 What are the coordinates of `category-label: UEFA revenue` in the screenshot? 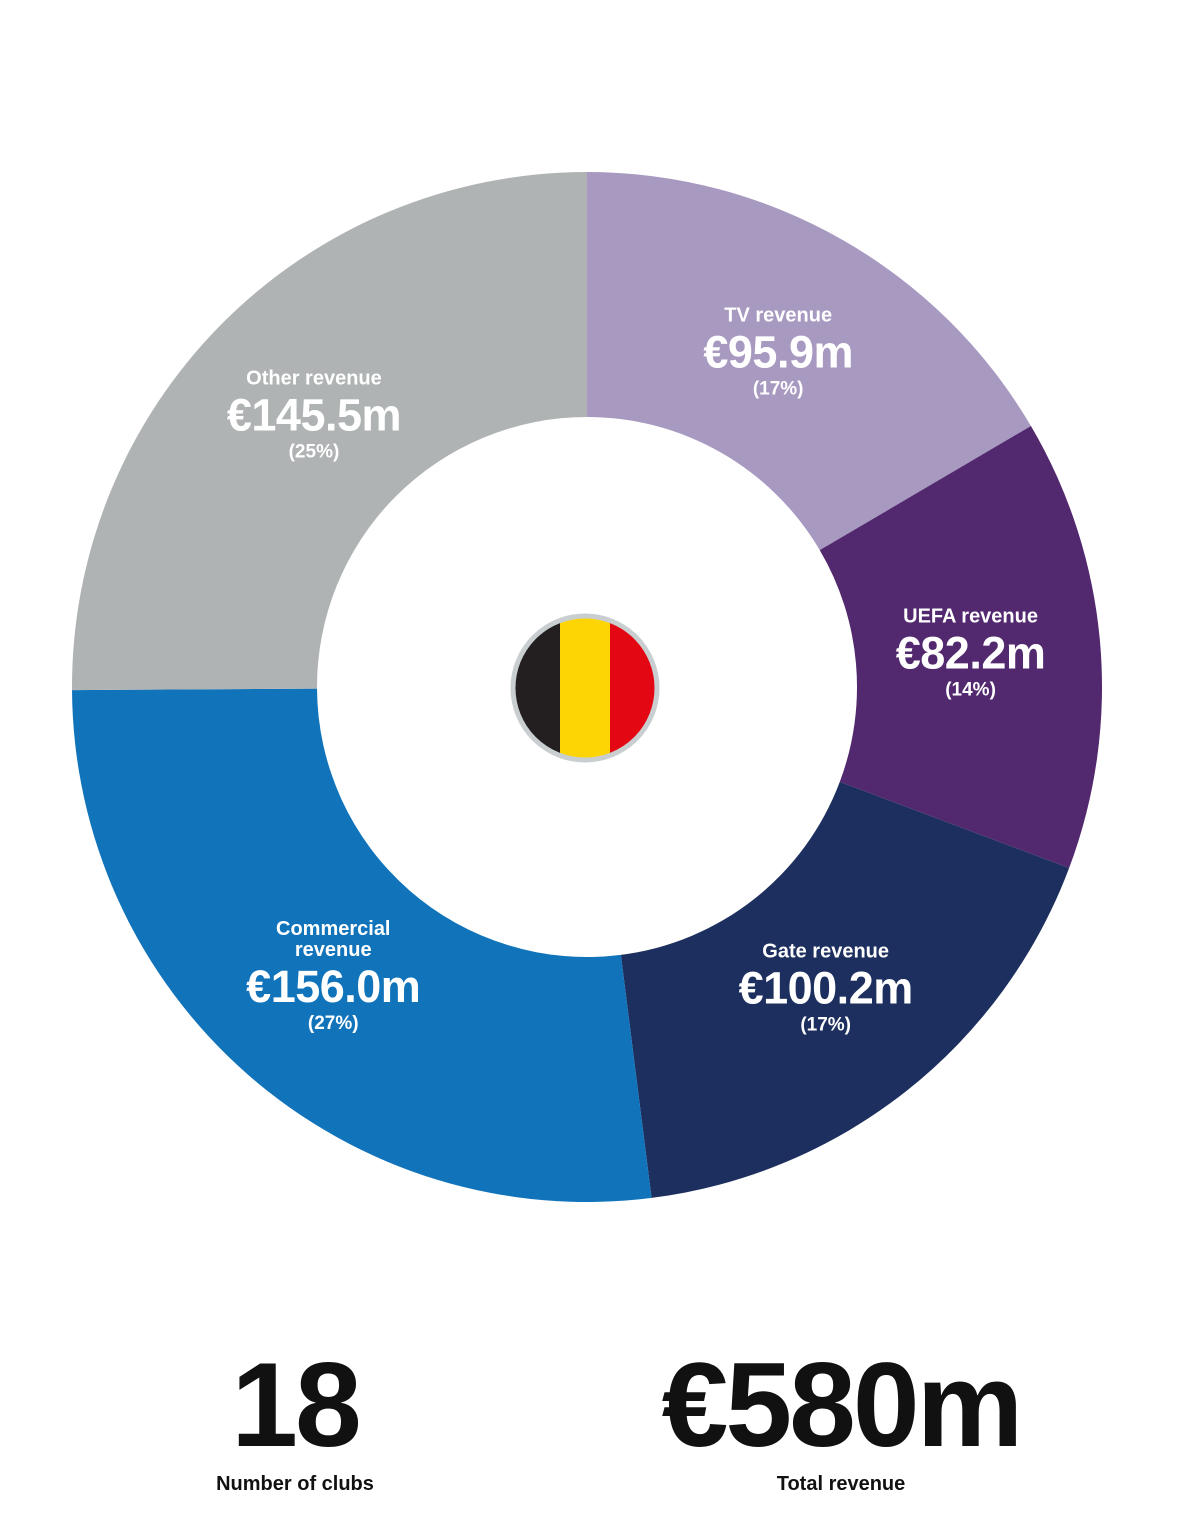 It's located at (970, 616).